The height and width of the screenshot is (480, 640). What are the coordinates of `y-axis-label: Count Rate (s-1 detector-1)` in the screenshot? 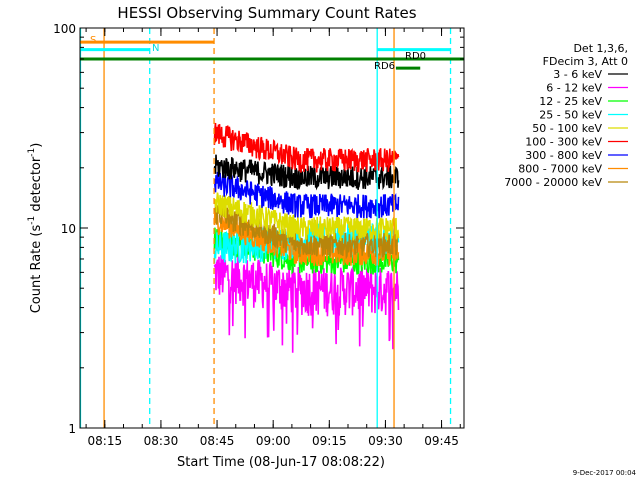 It's located at (35, 228).